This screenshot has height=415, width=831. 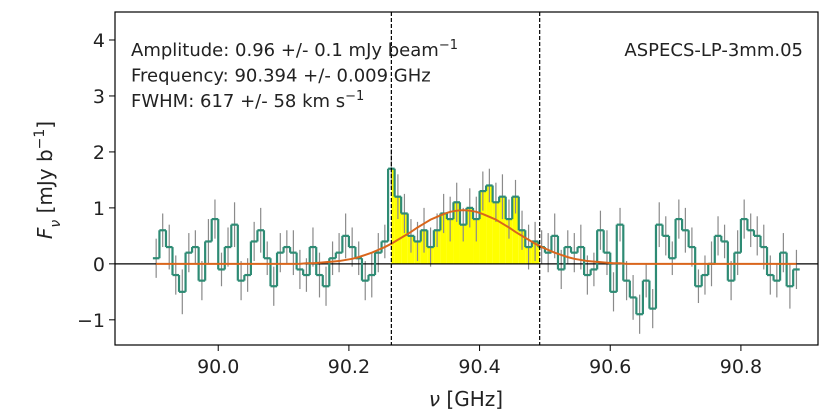 I want to click on y-label-symbol: F, so click(x=45, y=233).